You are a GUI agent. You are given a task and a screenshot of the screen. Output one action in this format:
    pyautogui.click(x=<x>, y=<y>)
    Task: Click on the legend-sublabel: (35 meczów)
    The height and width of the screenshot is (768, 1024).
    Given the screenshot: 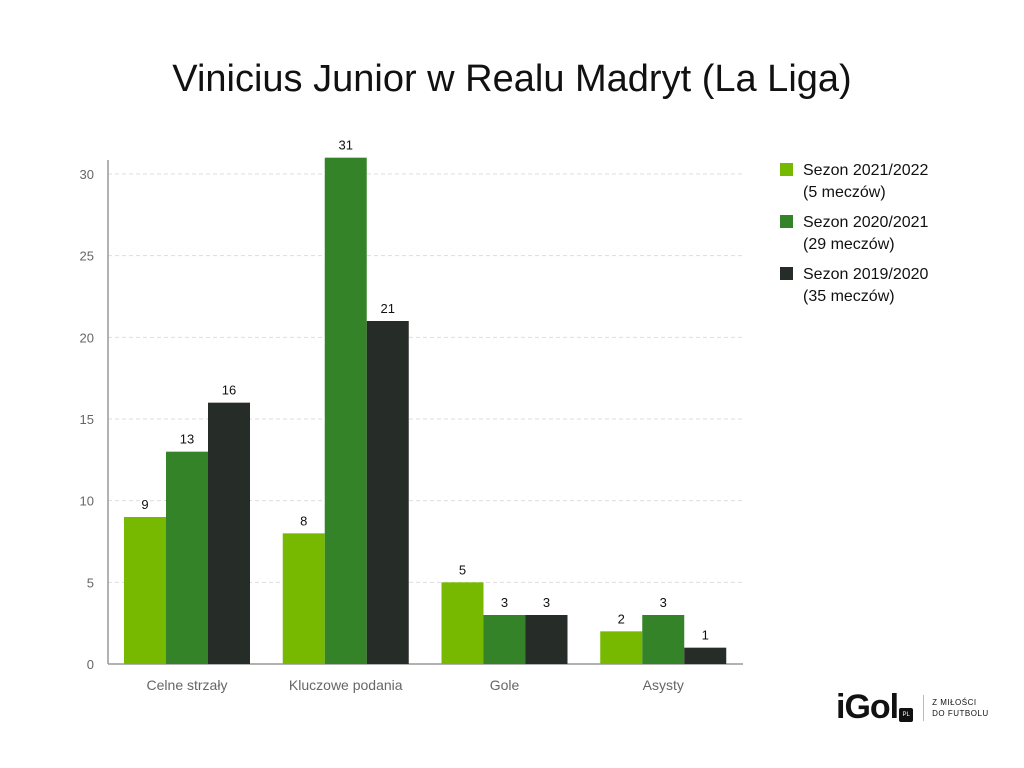 What is the action you would take?
    pyautogui.click(x=849, y=296)
    